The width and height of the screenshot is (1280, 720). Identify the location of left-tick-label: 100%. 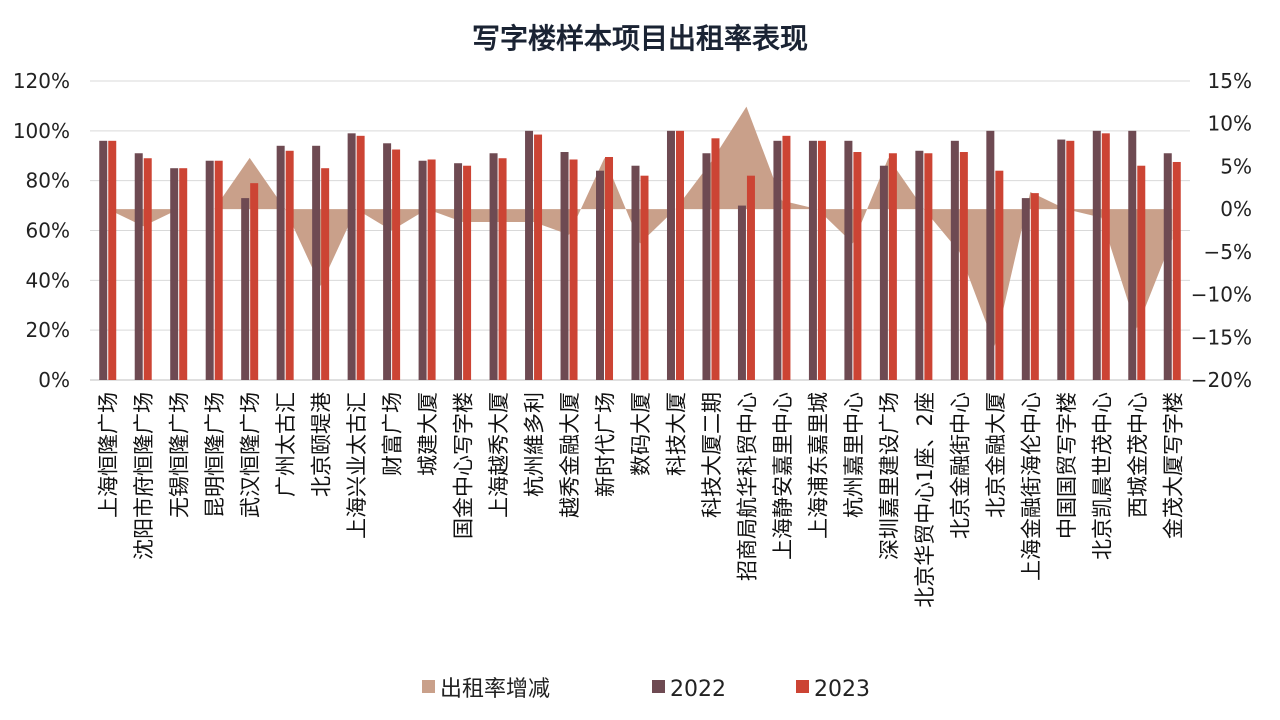
(41, 131).